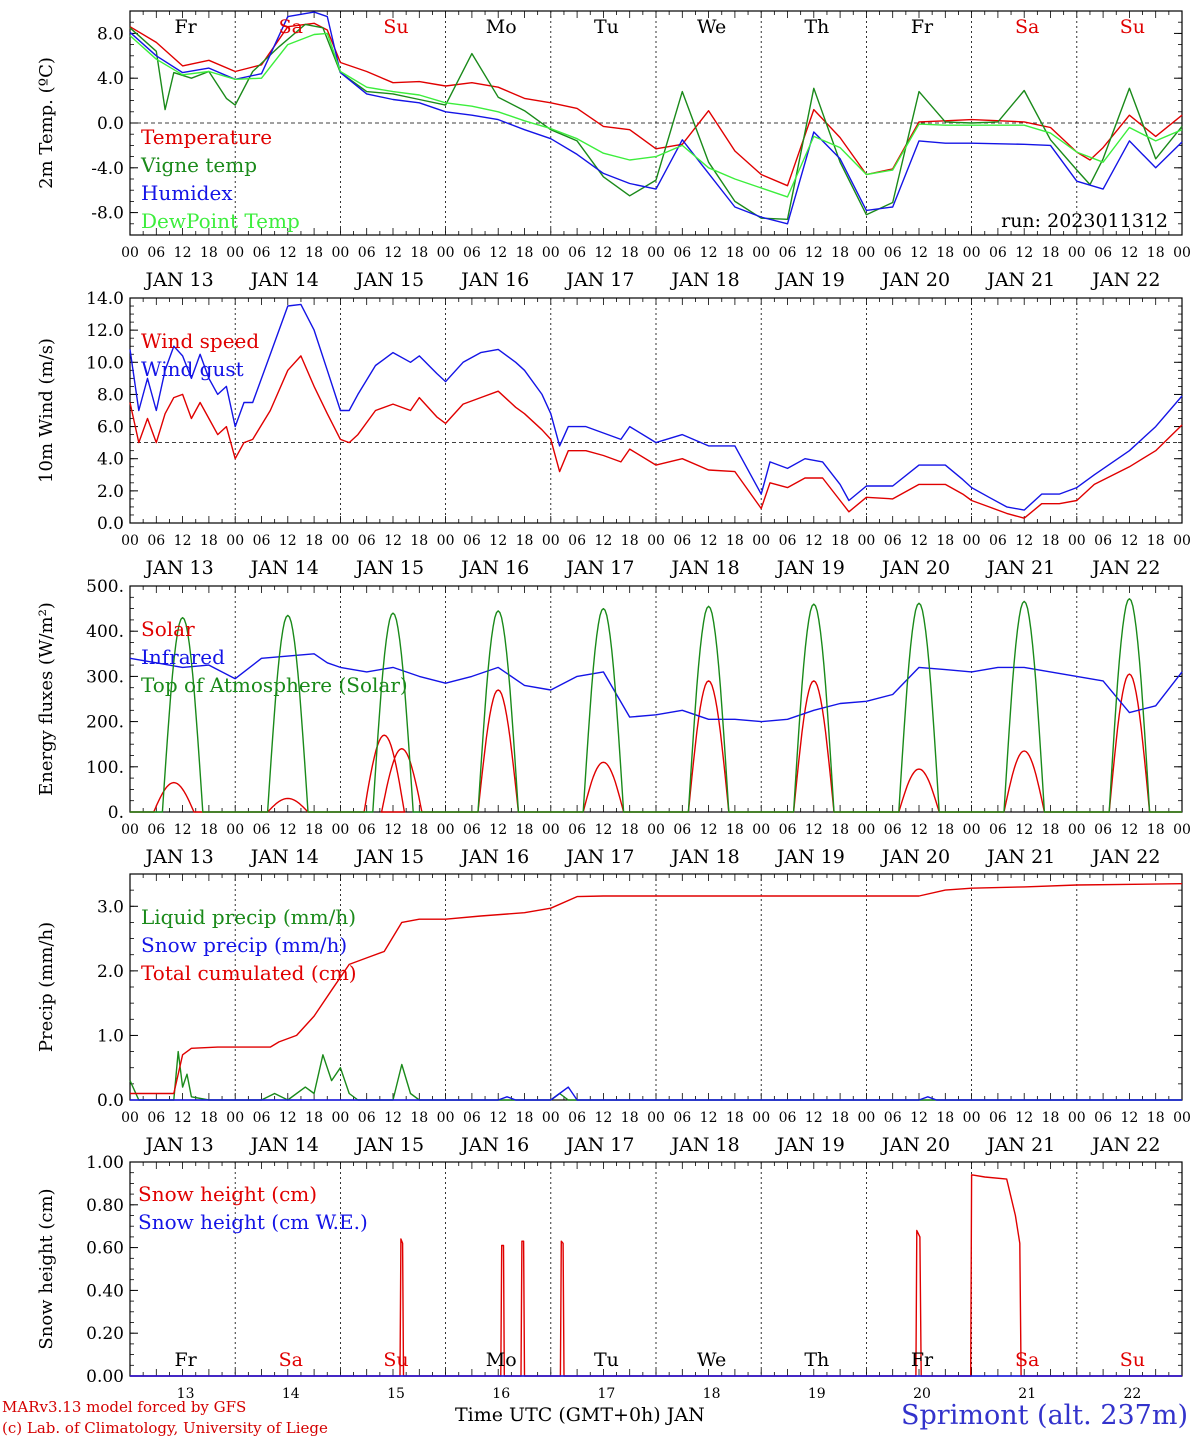 Image resolution: width=1194 pixels, height=1440 pixels. Describe the element at coordinates (46, 987) in the screenshot. I see `y-axis-label: Precip (mm/h)` at that location.